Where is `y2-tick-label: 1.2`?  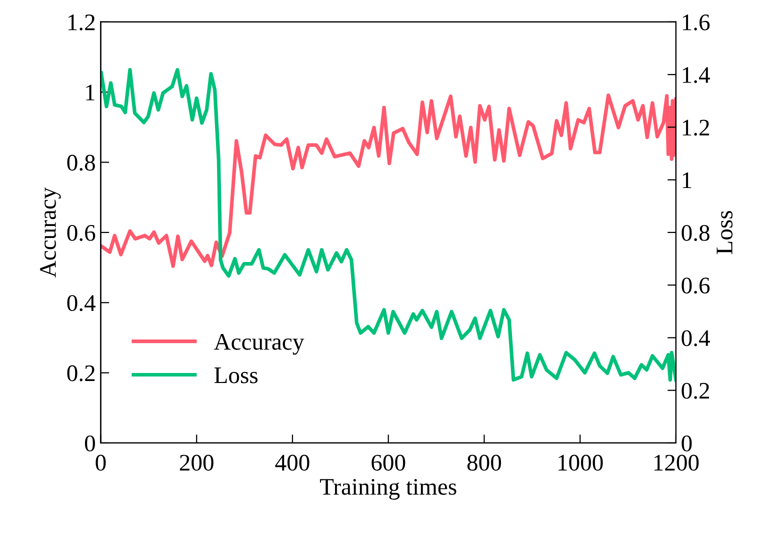
y2-tick-label: 1.2 is located at coordinates (696, 128).